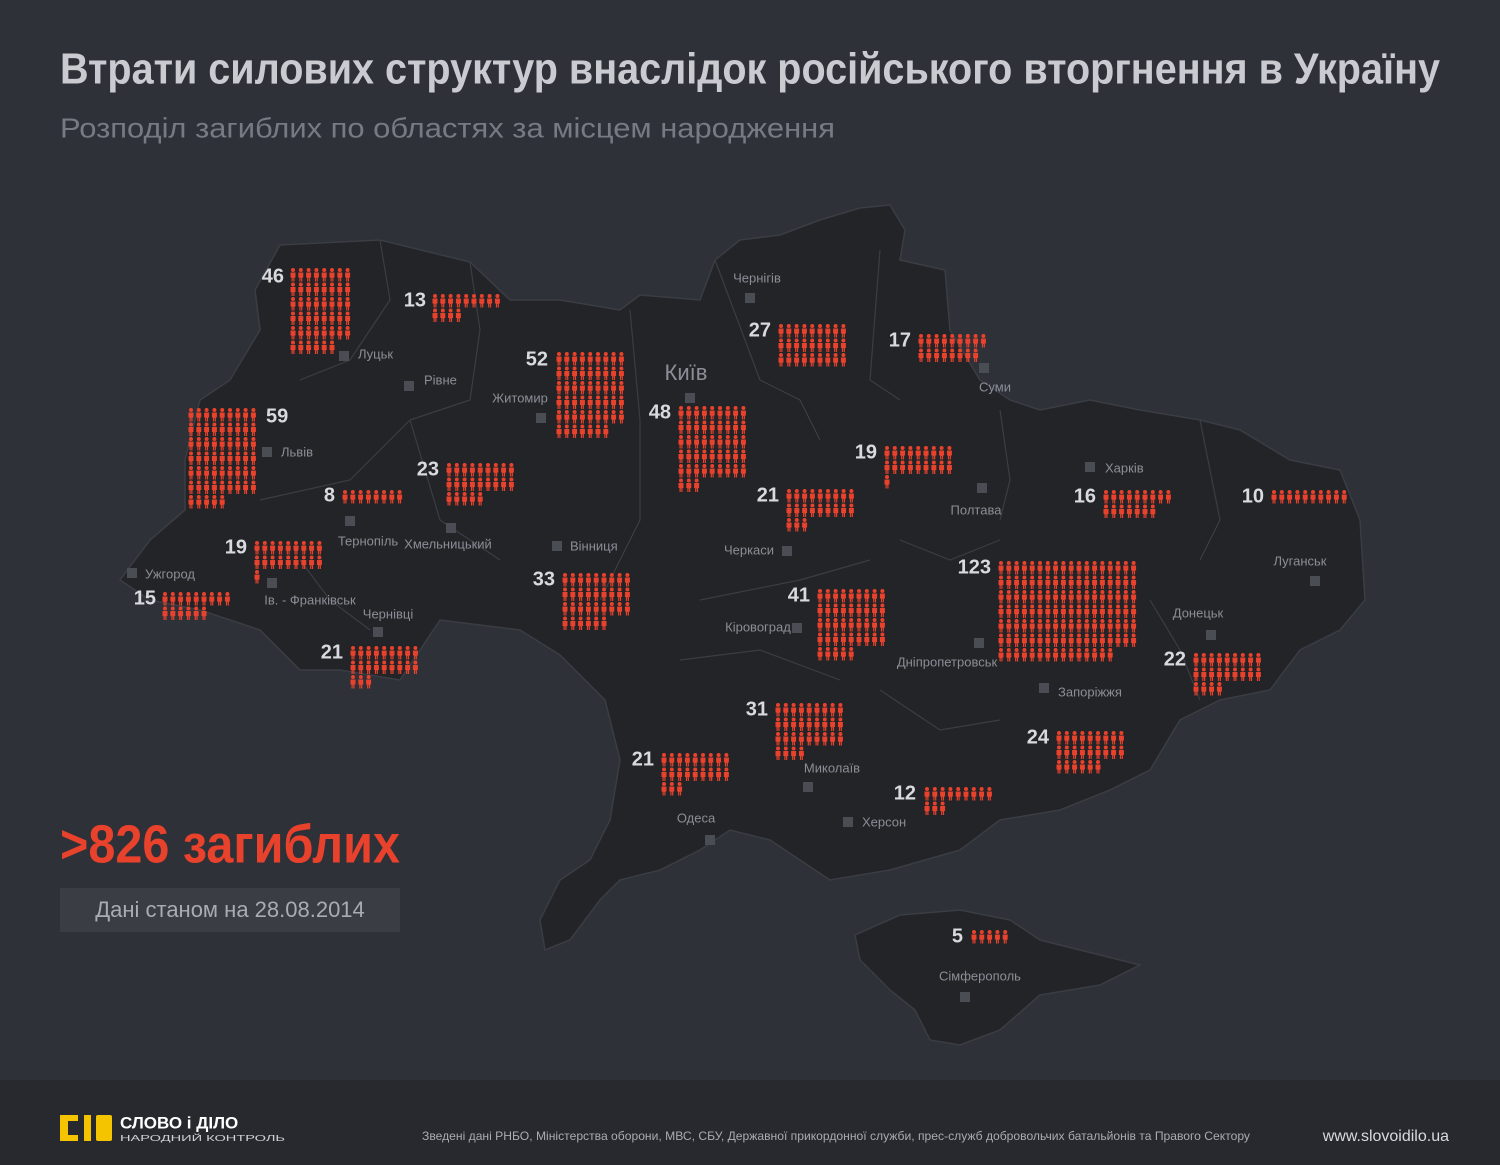  I want to click on region-count: 22, so click(1175, 659).